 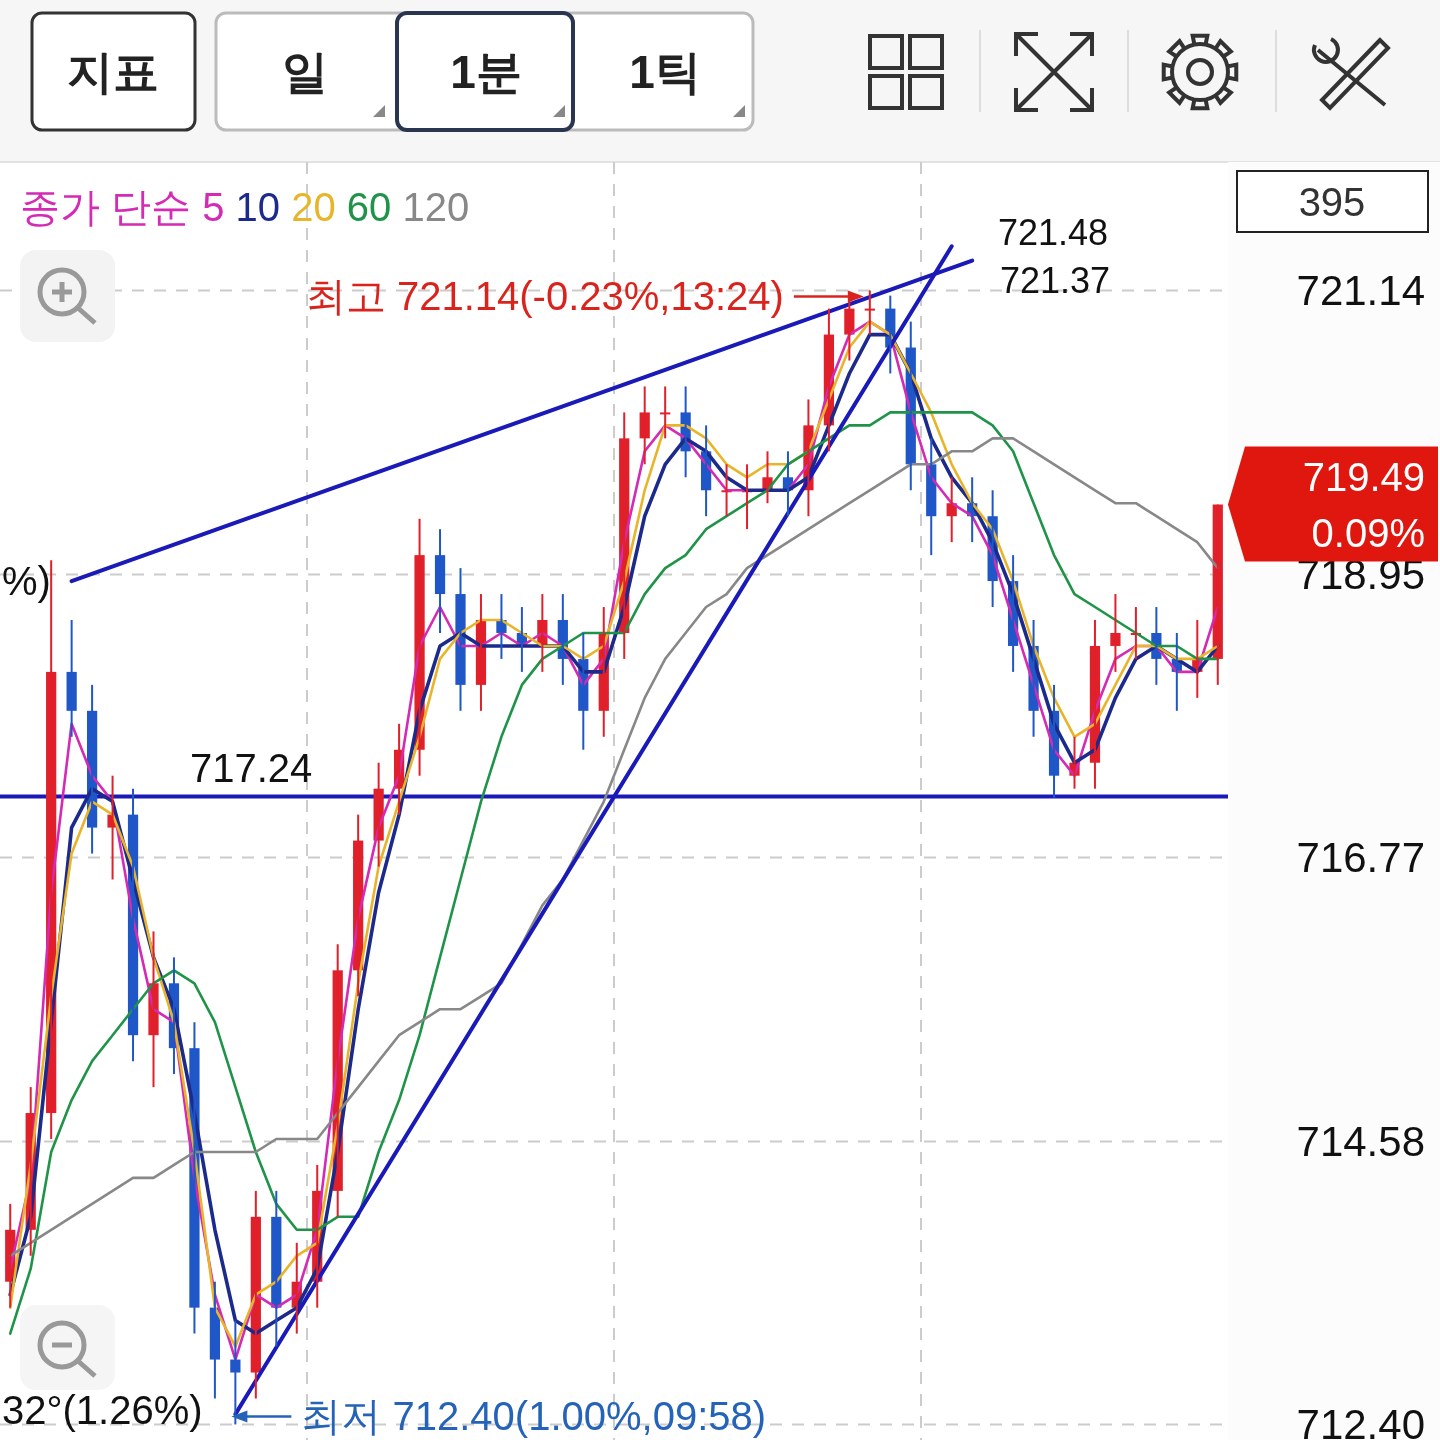 What do you see at coordinates (1363, 476) in the screenshot?
I see `text: 719.49` at bounding box center [1363, 476].